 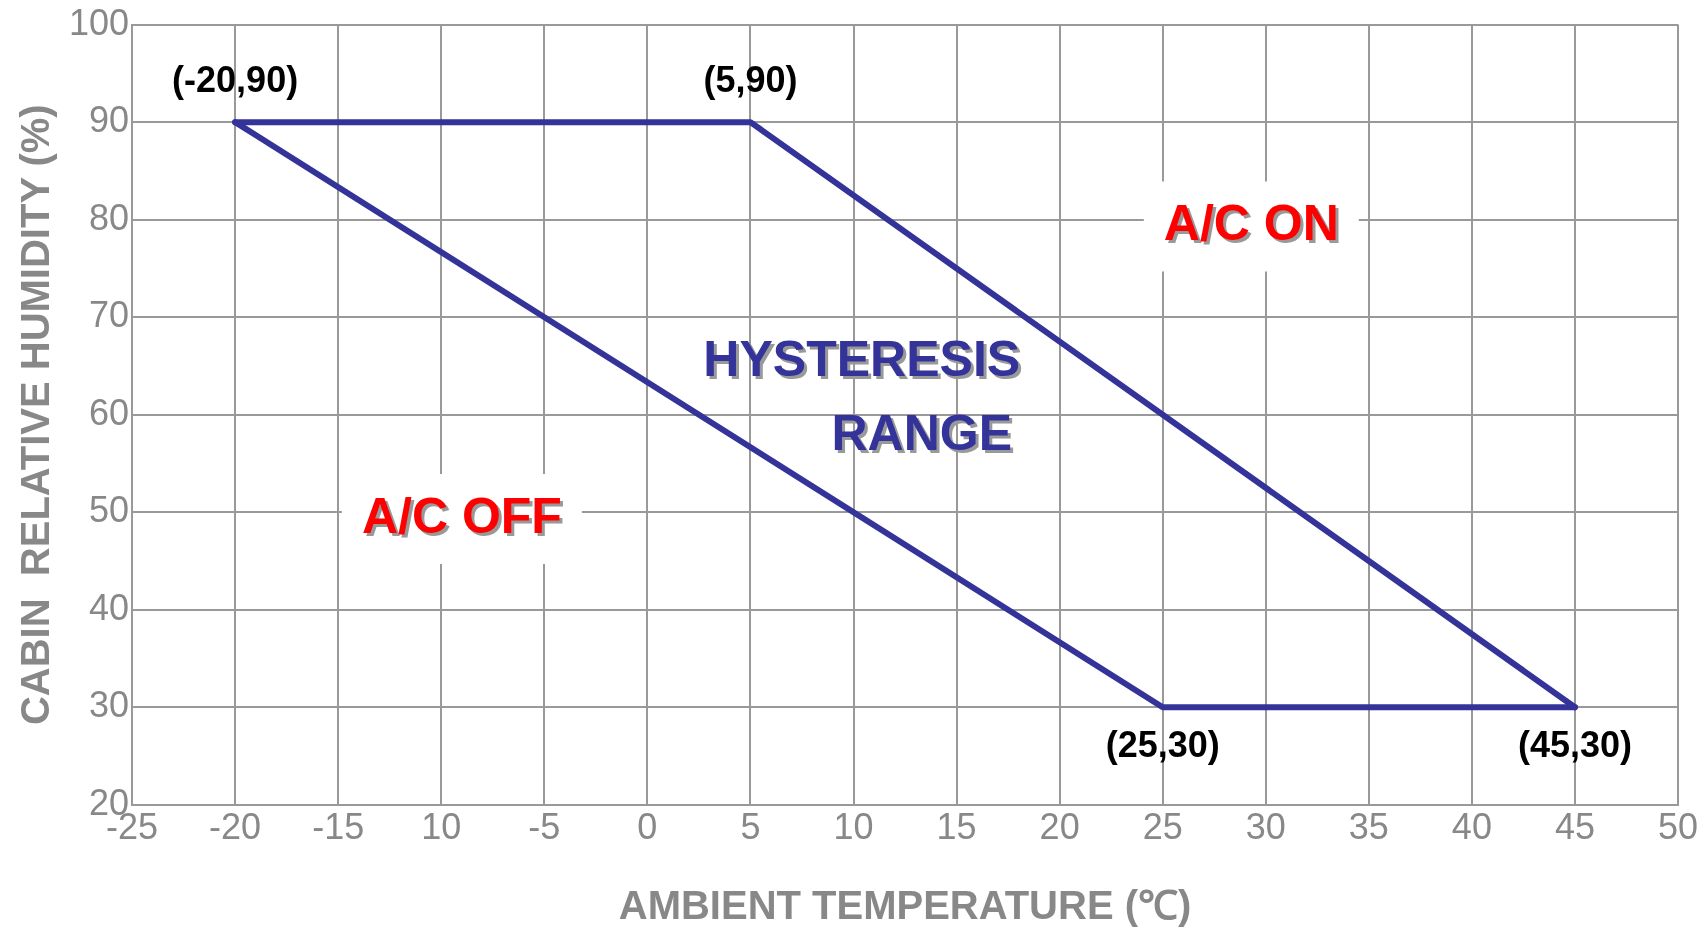 What do you see at coordinates (905, 905) in the screenshot?
I see `x-axis-title: AMBIENT TEMPERATURE (℃)` at bounding box center [905, 905].